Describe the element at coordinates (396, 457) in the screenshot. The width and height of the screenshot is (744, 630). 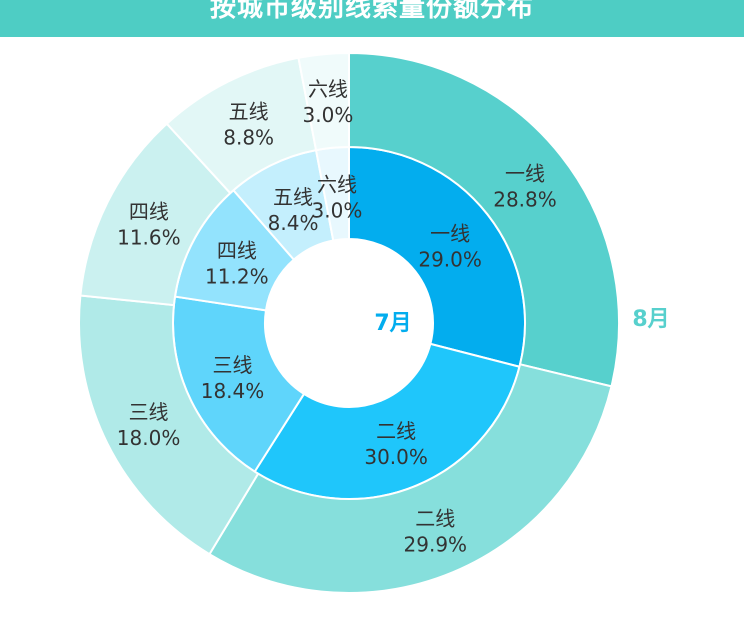
I see `slice-value-label: 30.0%` at that location.